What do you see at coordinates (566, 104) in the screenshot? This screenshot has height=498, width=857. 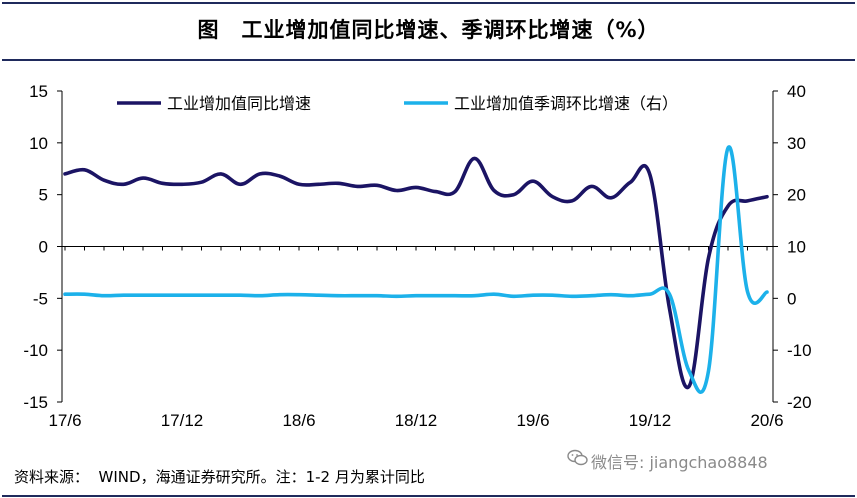 I see `legend-label-2: 工业增加值季调环比增速（右）` at bounding box center [566, 104].